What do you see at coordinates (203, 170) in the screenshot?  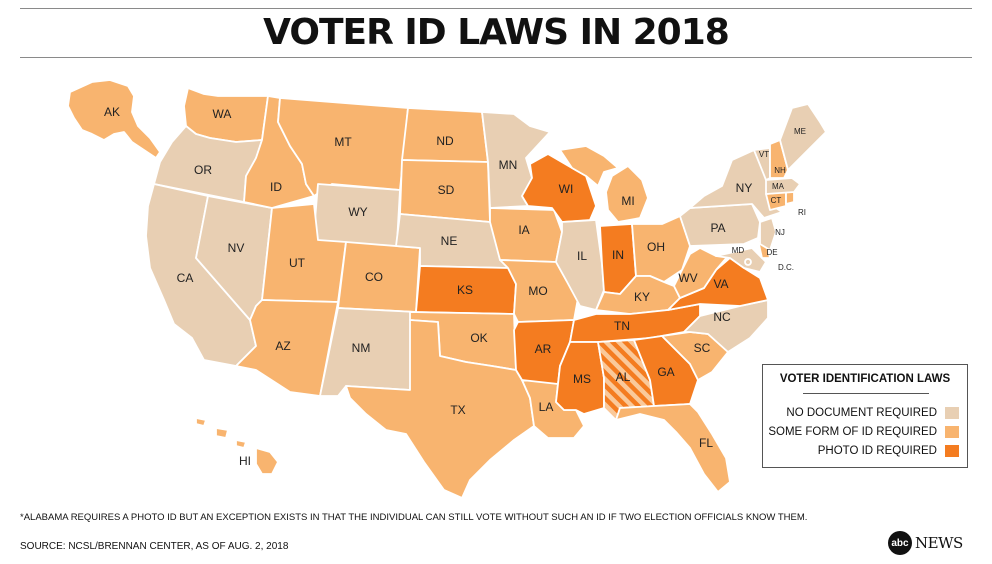 I see `state-label-OR: OR` at bounding box center [203, 170].